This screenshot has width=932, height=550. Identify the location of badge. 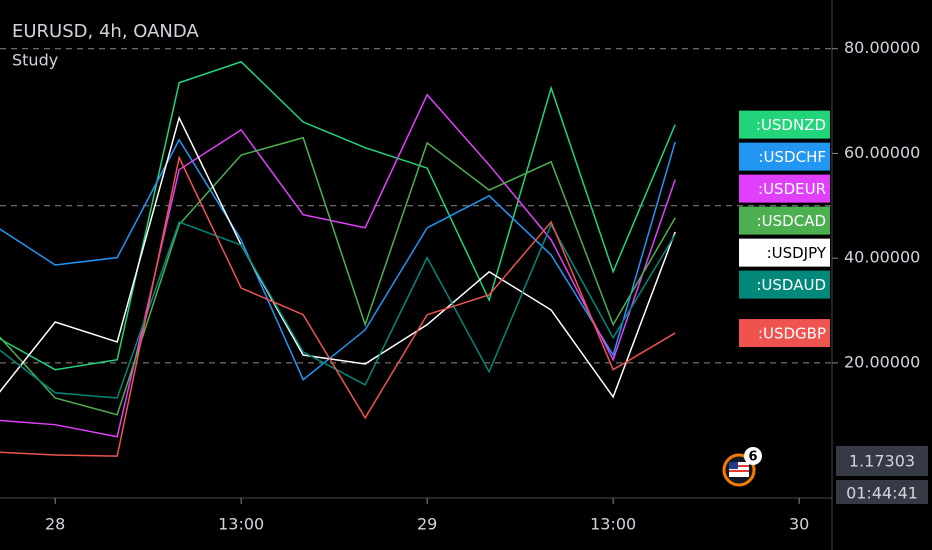
(753, 456).